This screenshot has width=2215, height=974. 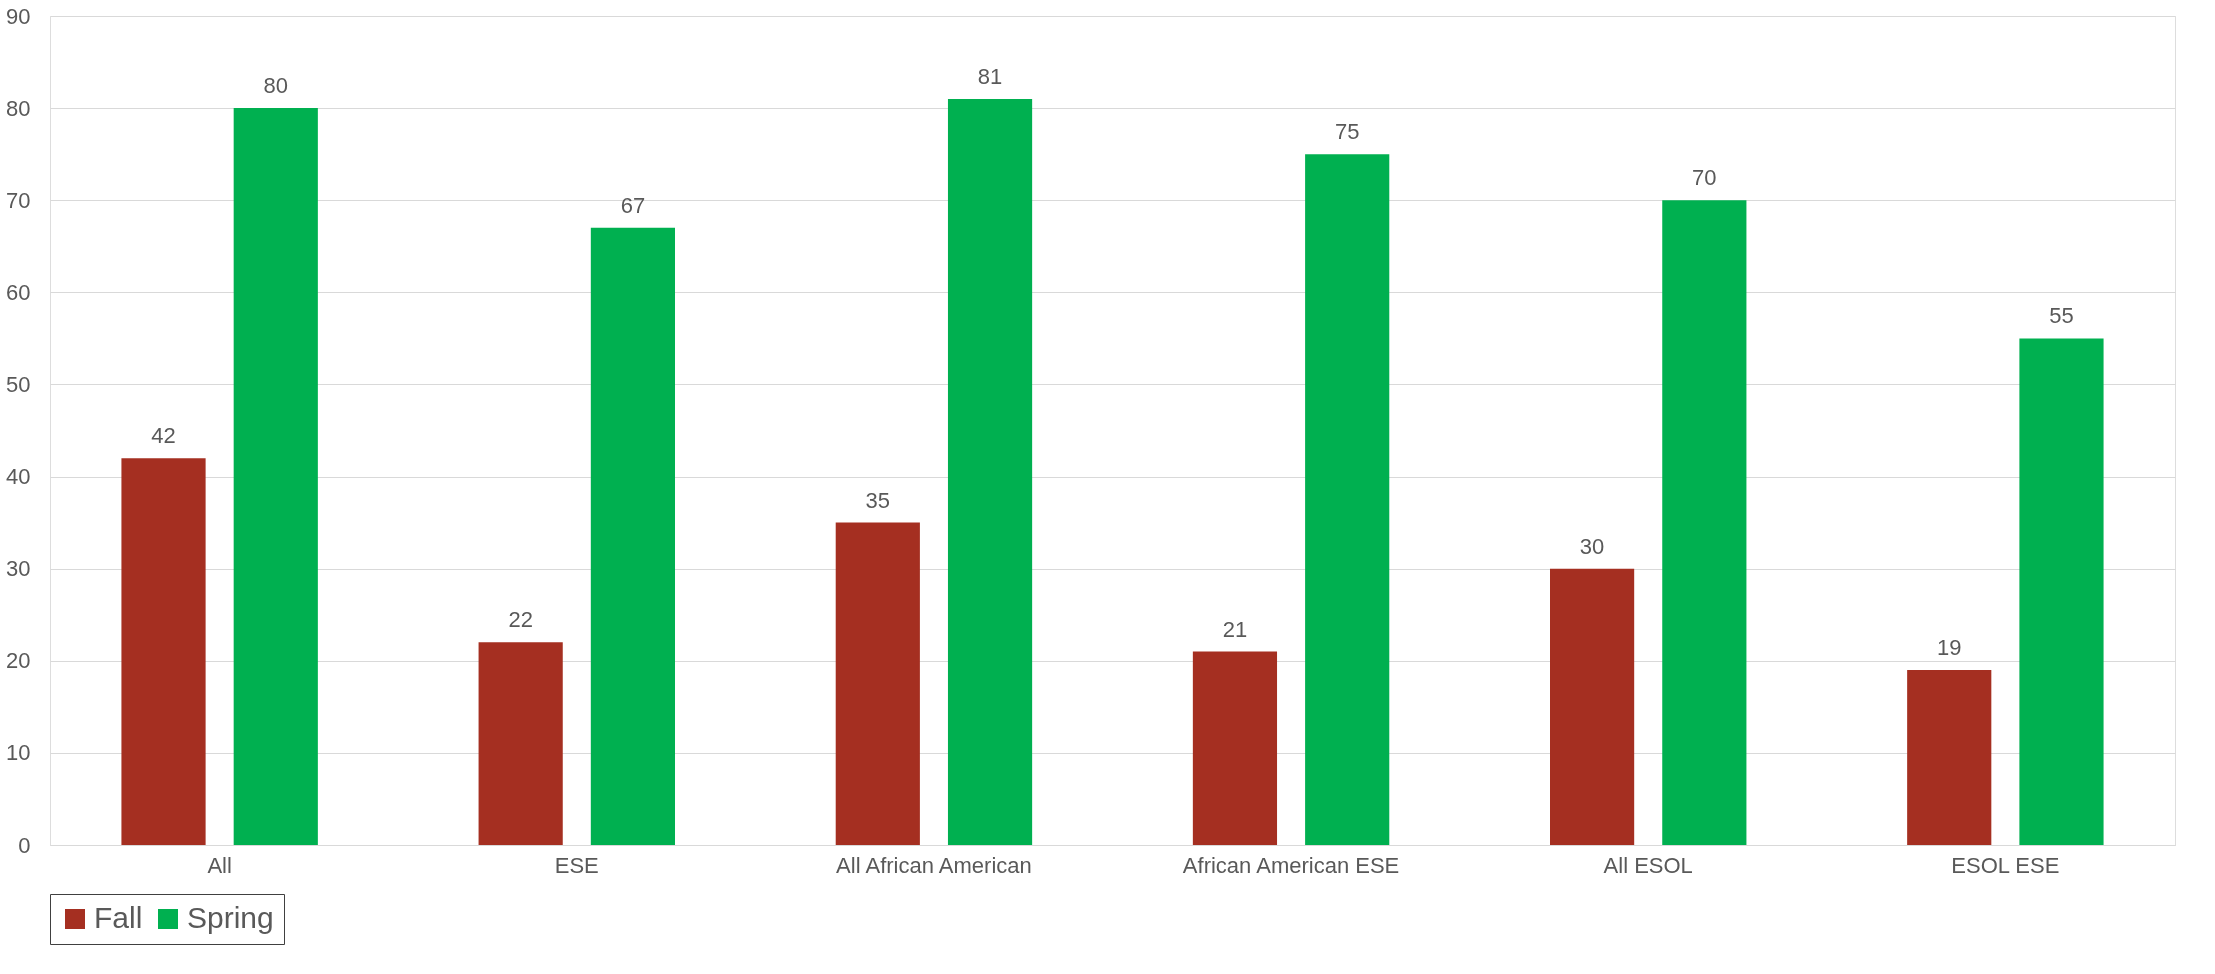 I want to click on x-tick-label: All African American, so click(x=934, y=865).